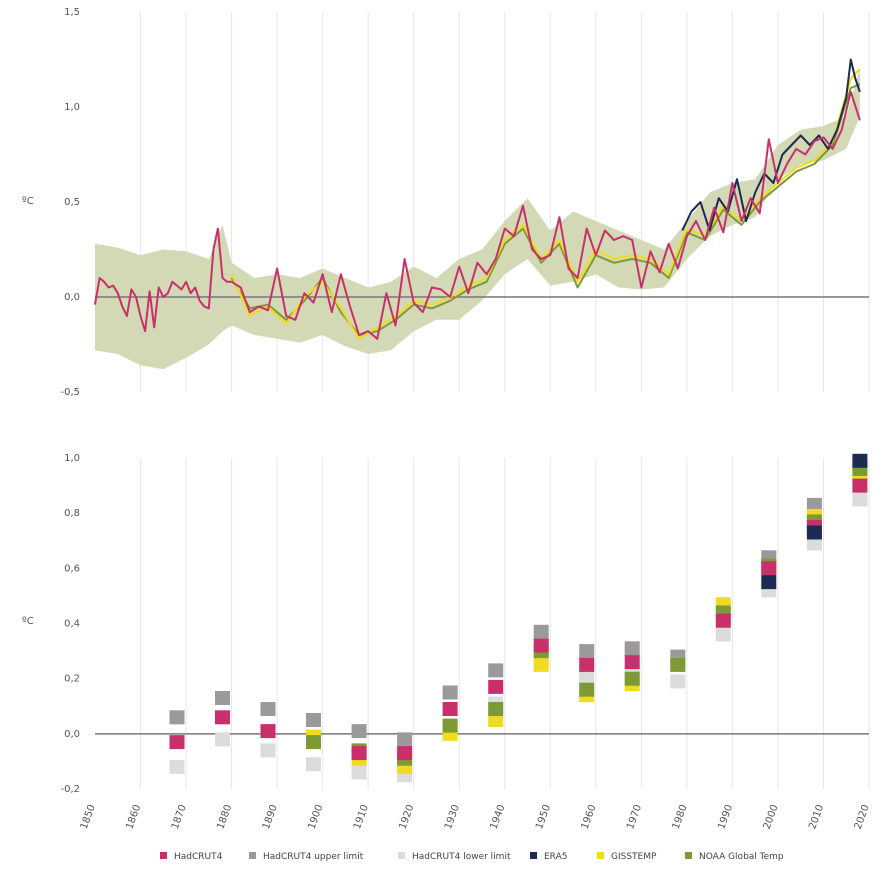 The width and height of the screenshot is (886, 872). What do you see at coordinates (461, 857) in the screenshot?
I see `legend-label-hadcrut4_lower: HadCRUT4 lower limit` at bounding box center [461, 857].